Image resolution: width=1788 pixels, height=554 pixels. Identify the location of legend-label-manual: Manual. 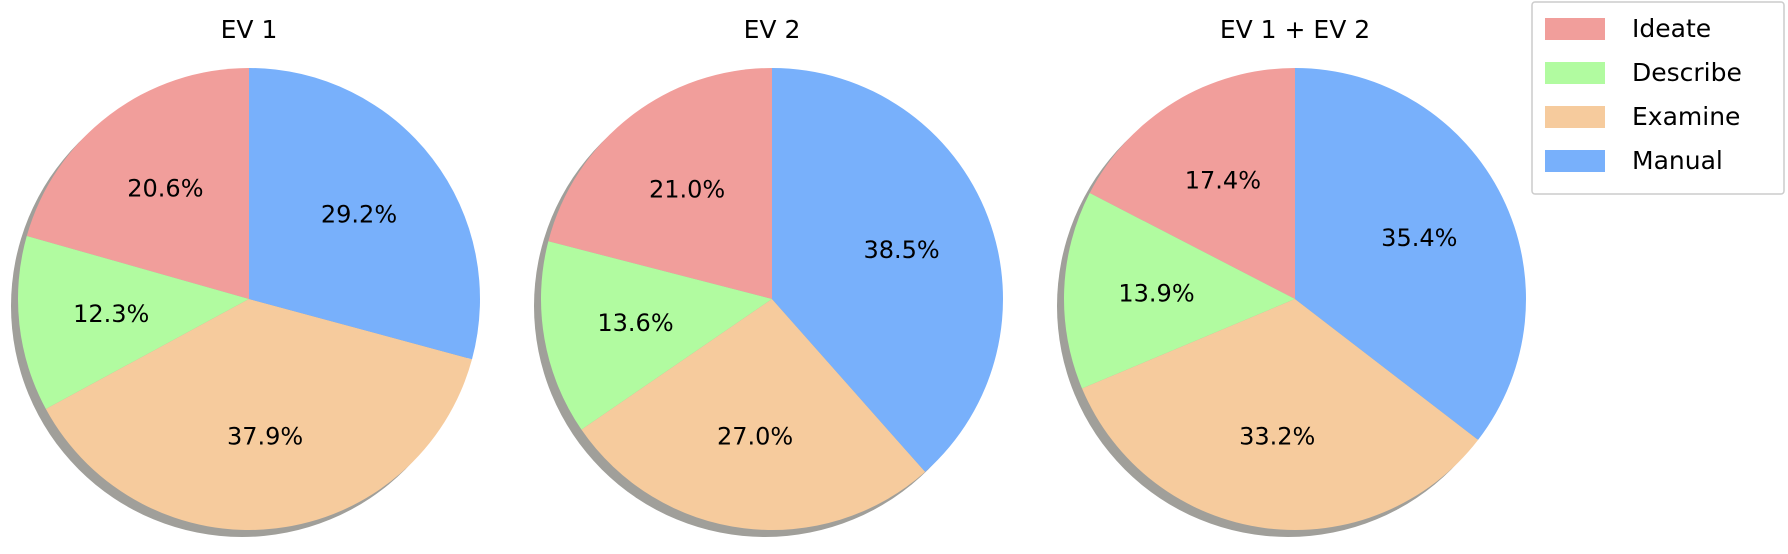
(1677, 160).